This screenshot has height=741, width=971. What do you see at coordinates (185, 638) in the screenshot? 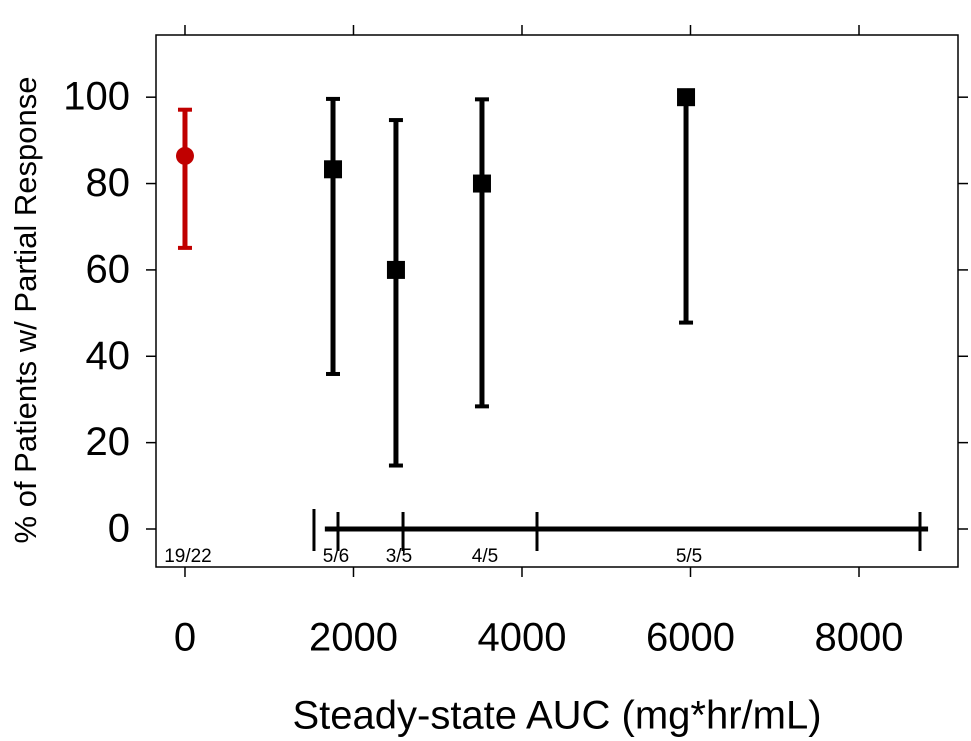
I see `x-tick-label: 0` at bounding box center [185, 638].